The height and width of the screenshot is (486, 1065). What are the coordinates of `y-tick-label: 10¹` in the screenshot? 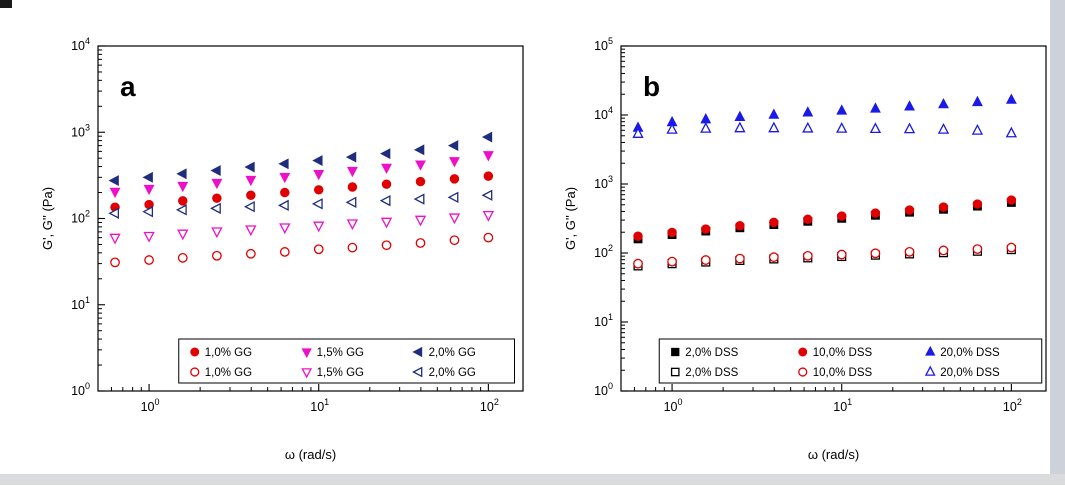 It's located at (80, 303).